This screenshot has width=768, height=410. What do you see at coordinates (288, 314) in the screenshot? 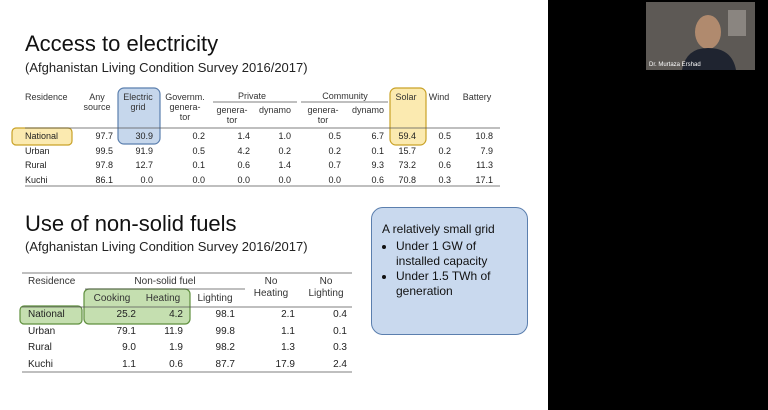
I see `cell: 2.1` at bounding box center [288, 314].